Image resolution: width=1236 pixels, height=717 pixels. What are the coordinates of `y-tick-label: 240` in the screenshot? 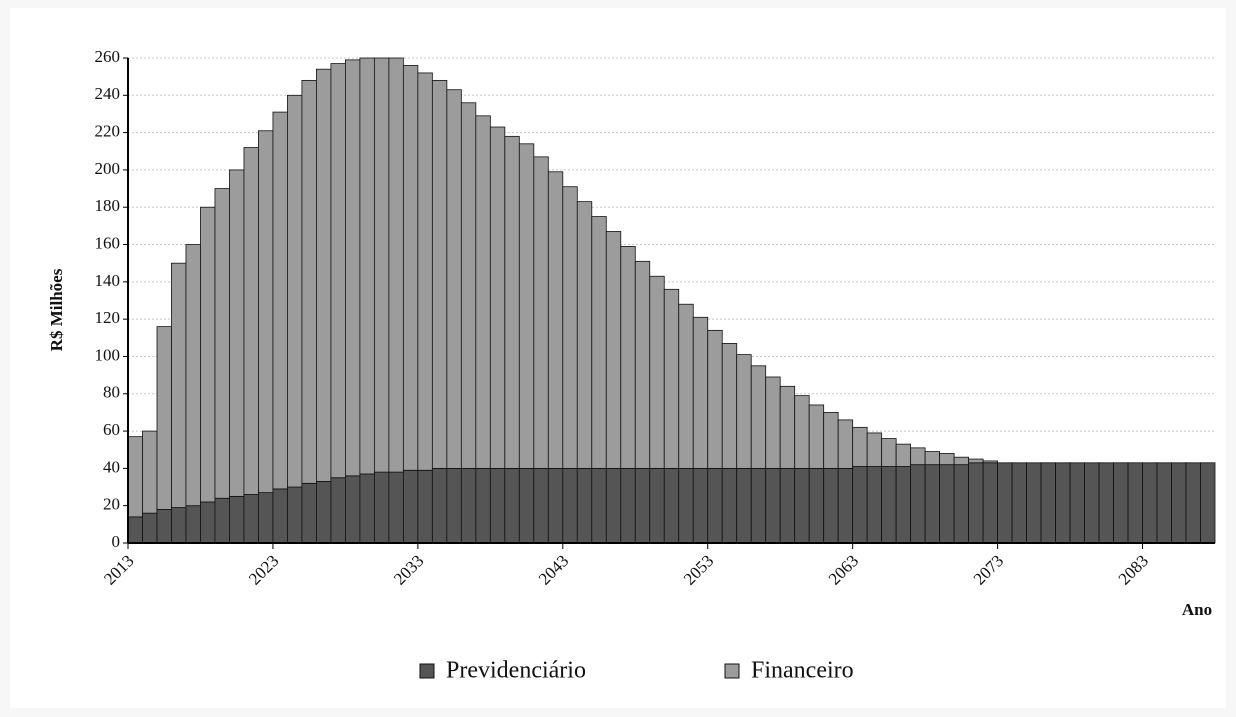 It's located at (108, 93).